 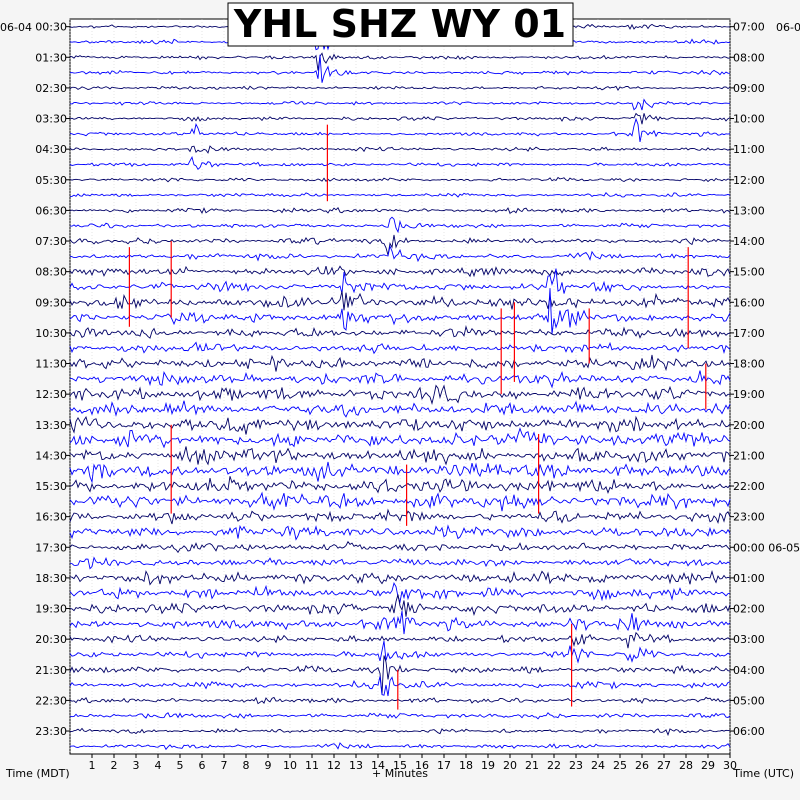 I want to click on left-time-label: 11:30, so click(x=51, y=364).